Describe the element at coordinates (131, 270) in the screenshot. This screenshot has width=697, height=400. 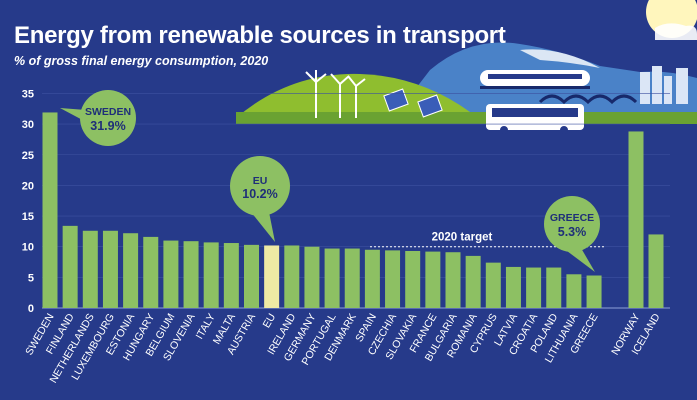
I see `bar-estonia` at that location.